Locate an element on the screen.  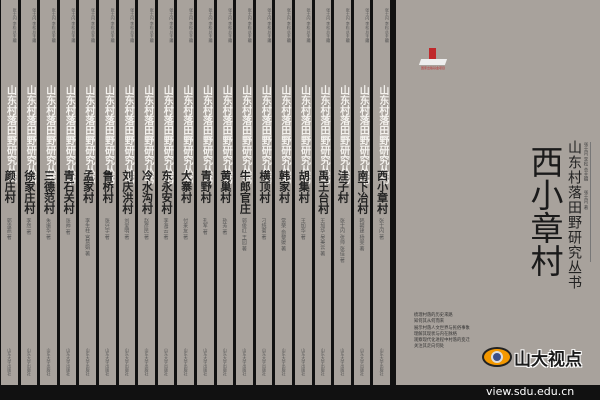
book-spine: 张士闪 李松 总主编 山东村落田野研究丛书 横顶村 刁统菊 著 山东大学出版社 is located at coordinates (264, 192).